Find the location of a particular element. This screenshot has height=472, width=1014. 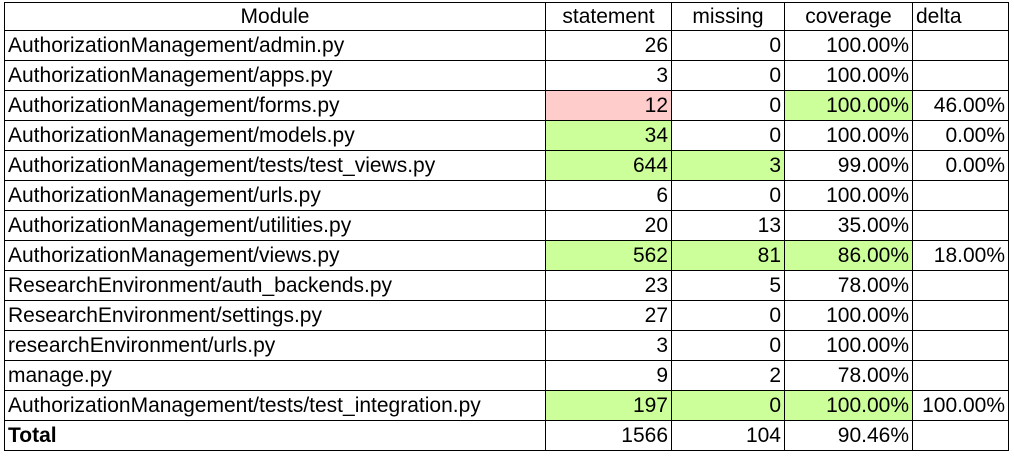

cell-delta: 46.00% is located at coordinates (960, 105).